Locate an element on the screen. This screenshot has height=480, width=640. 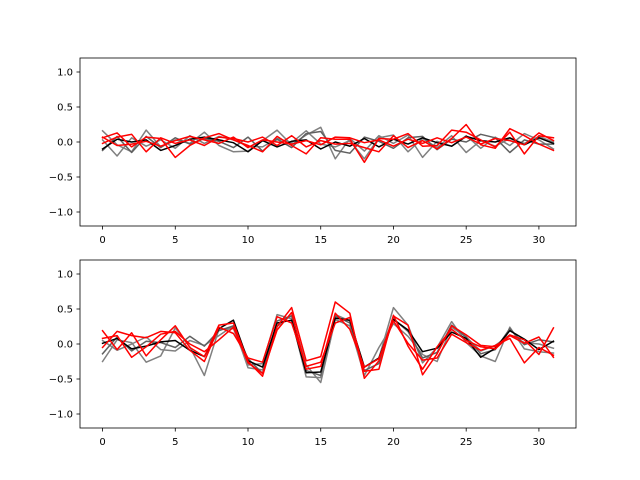
bottom-series-group is located at coordinates (328, 342).